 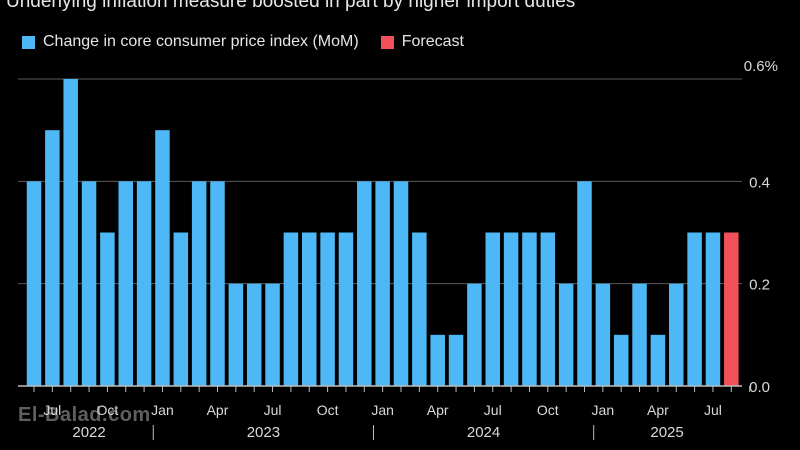 I want to click on watermark-logo: El-Balad.com, so click(x=84, y=415).